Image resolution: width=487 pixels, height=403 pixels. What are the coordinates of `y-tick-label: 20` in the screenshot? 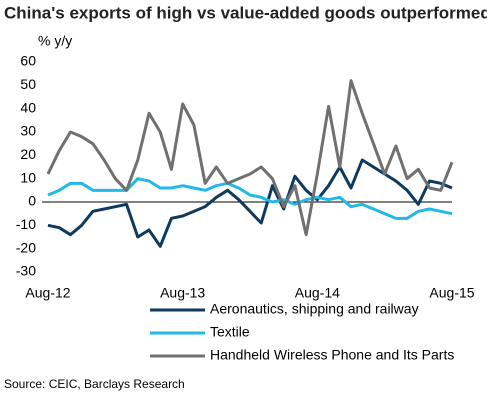 It's located at (28, 154).